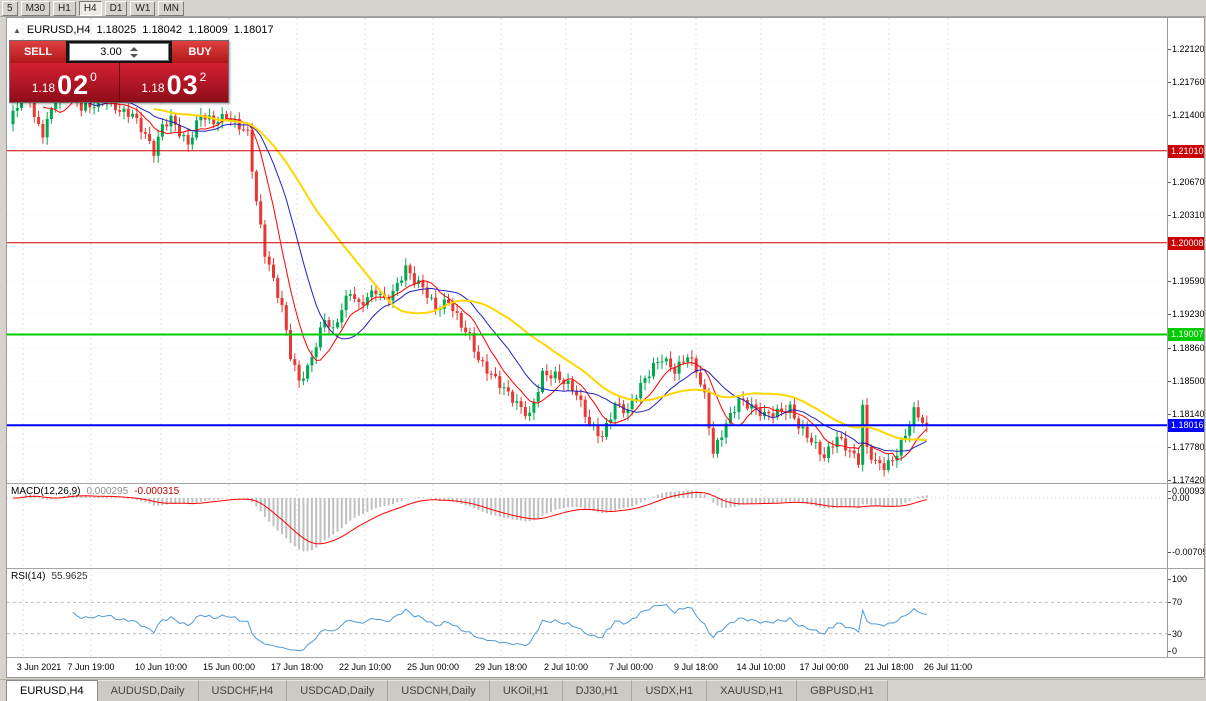 Image resolution: width=1206 pixels, height=701 pixels. I want to click on time-axis-label: 7 Jul 00:00, so click(631, 667).